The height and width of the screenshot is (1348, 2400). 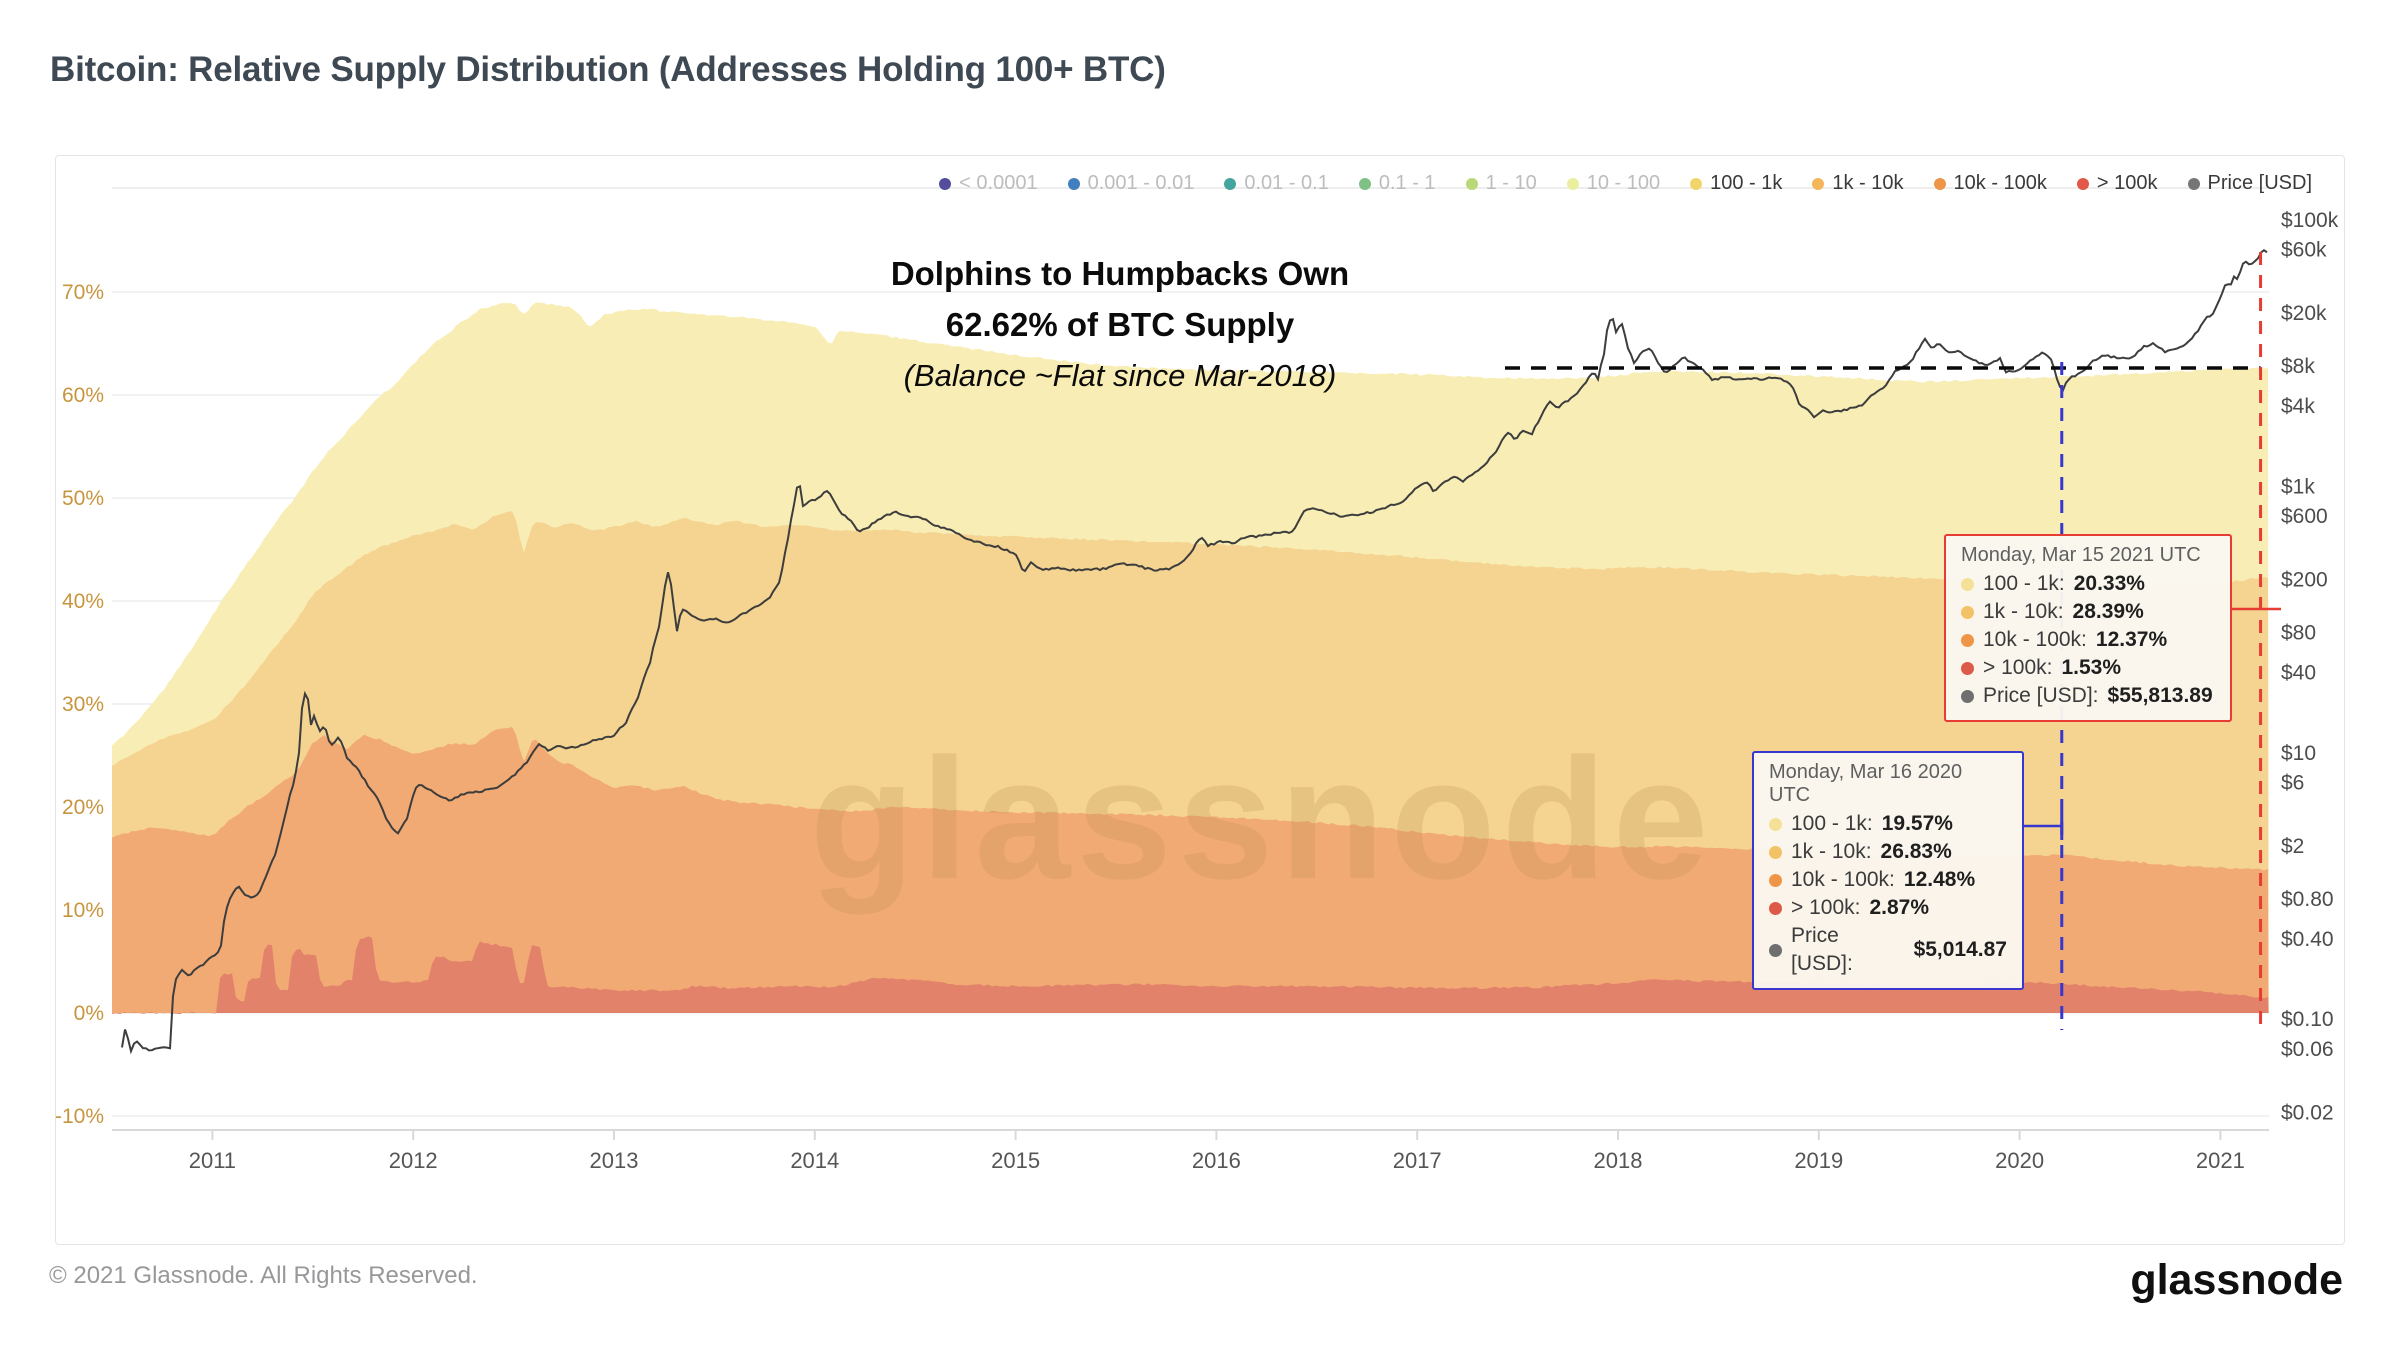 What do you see at coordinates (1866, 783) in the screenshot?
I see `tooltip-date: Monday, Mar 16 2020 UTC` at bounding box center [1866, 783].